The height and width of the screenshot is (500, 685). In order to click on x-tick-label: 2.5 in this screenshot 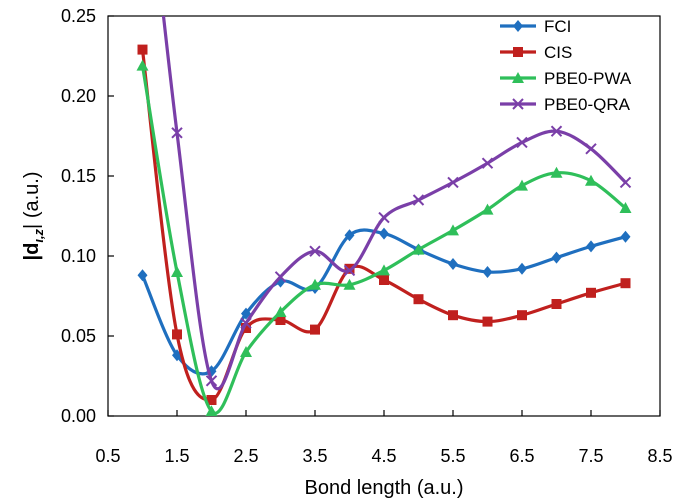, I will do `click(245, 456)`.